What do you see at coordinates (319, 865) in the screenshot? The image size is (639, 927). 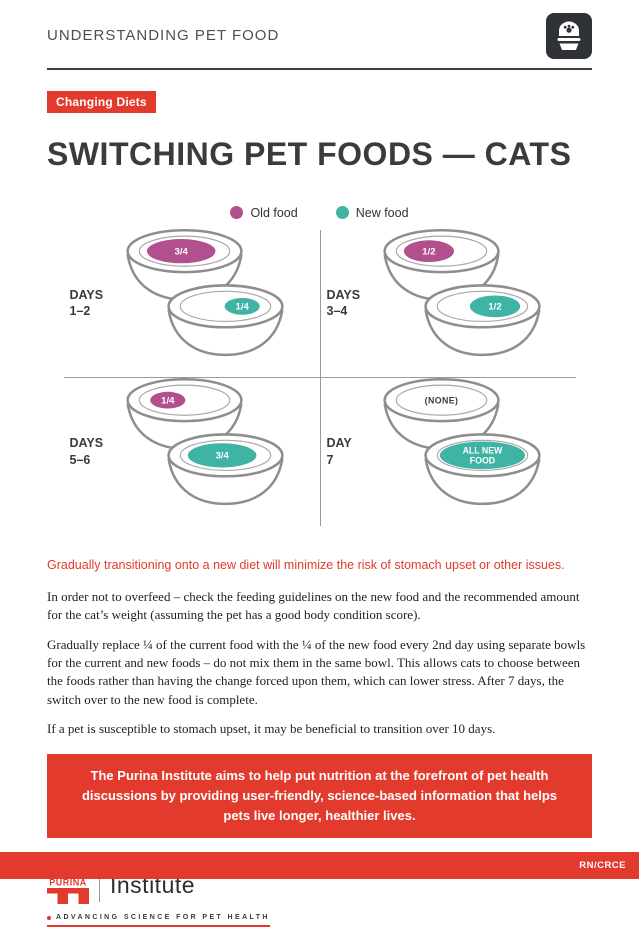 I see `footer-bar: RN/CRCE` at bounding box center [319, 865].